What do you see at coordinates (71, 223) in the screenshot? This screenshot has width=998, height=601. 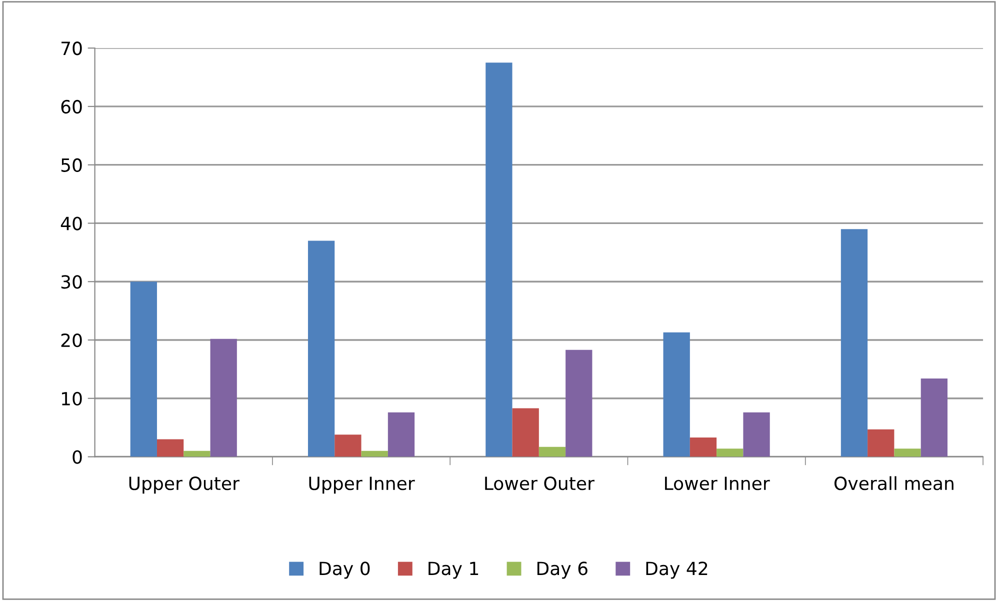 I see `y-tick-label: 40` at bounding box center [71, 223].